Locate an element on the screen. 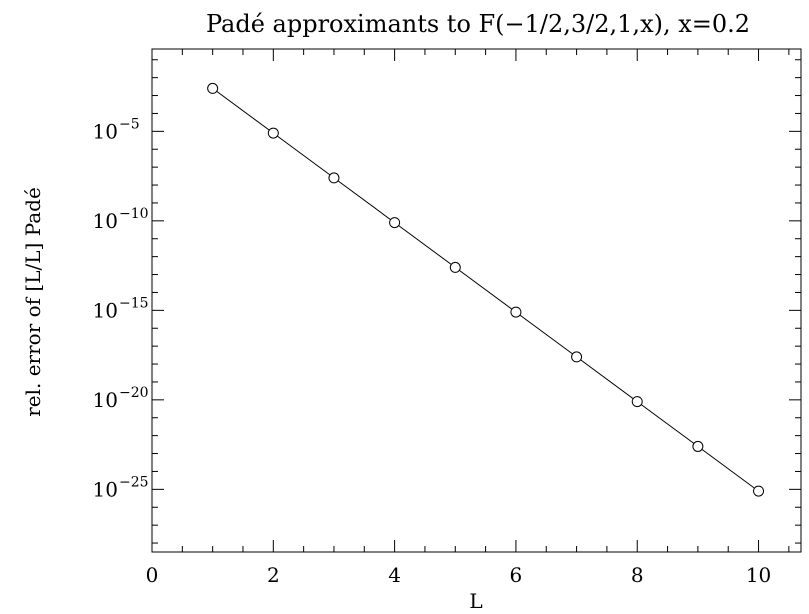 The height and width of the screenshot is (614, 809). x-tick-label: 2 is located at coordinates (273, 575).